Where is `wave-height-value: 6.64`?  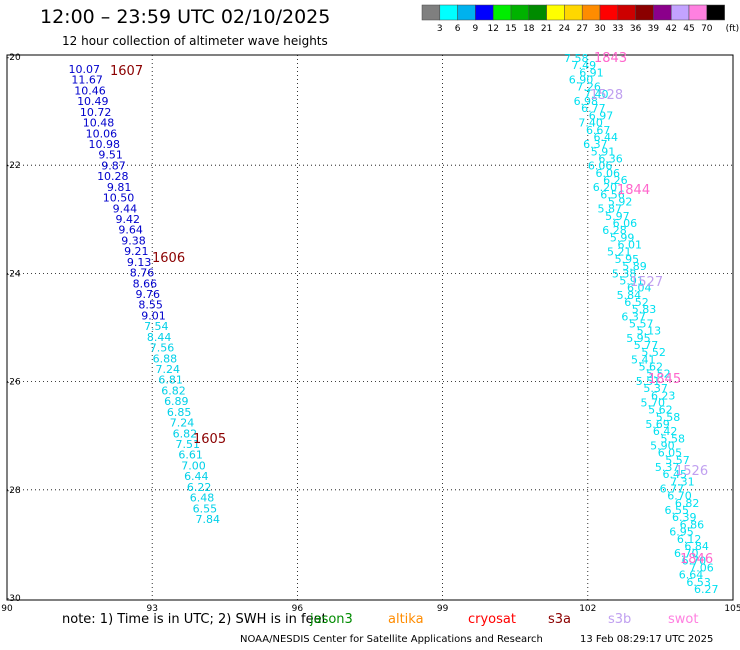 wave-height-value: 6.64 is located at coordinates (691, 575).